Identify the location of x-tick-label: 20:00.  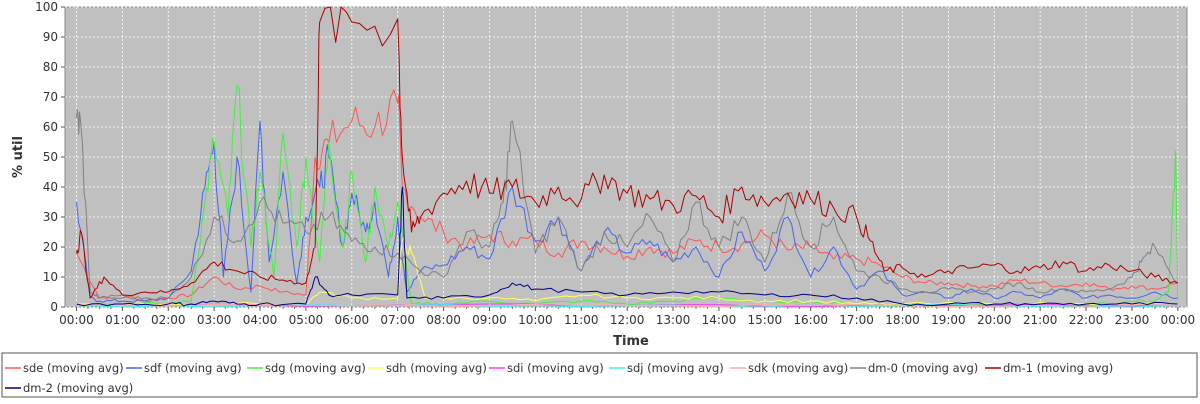
(994, 320).